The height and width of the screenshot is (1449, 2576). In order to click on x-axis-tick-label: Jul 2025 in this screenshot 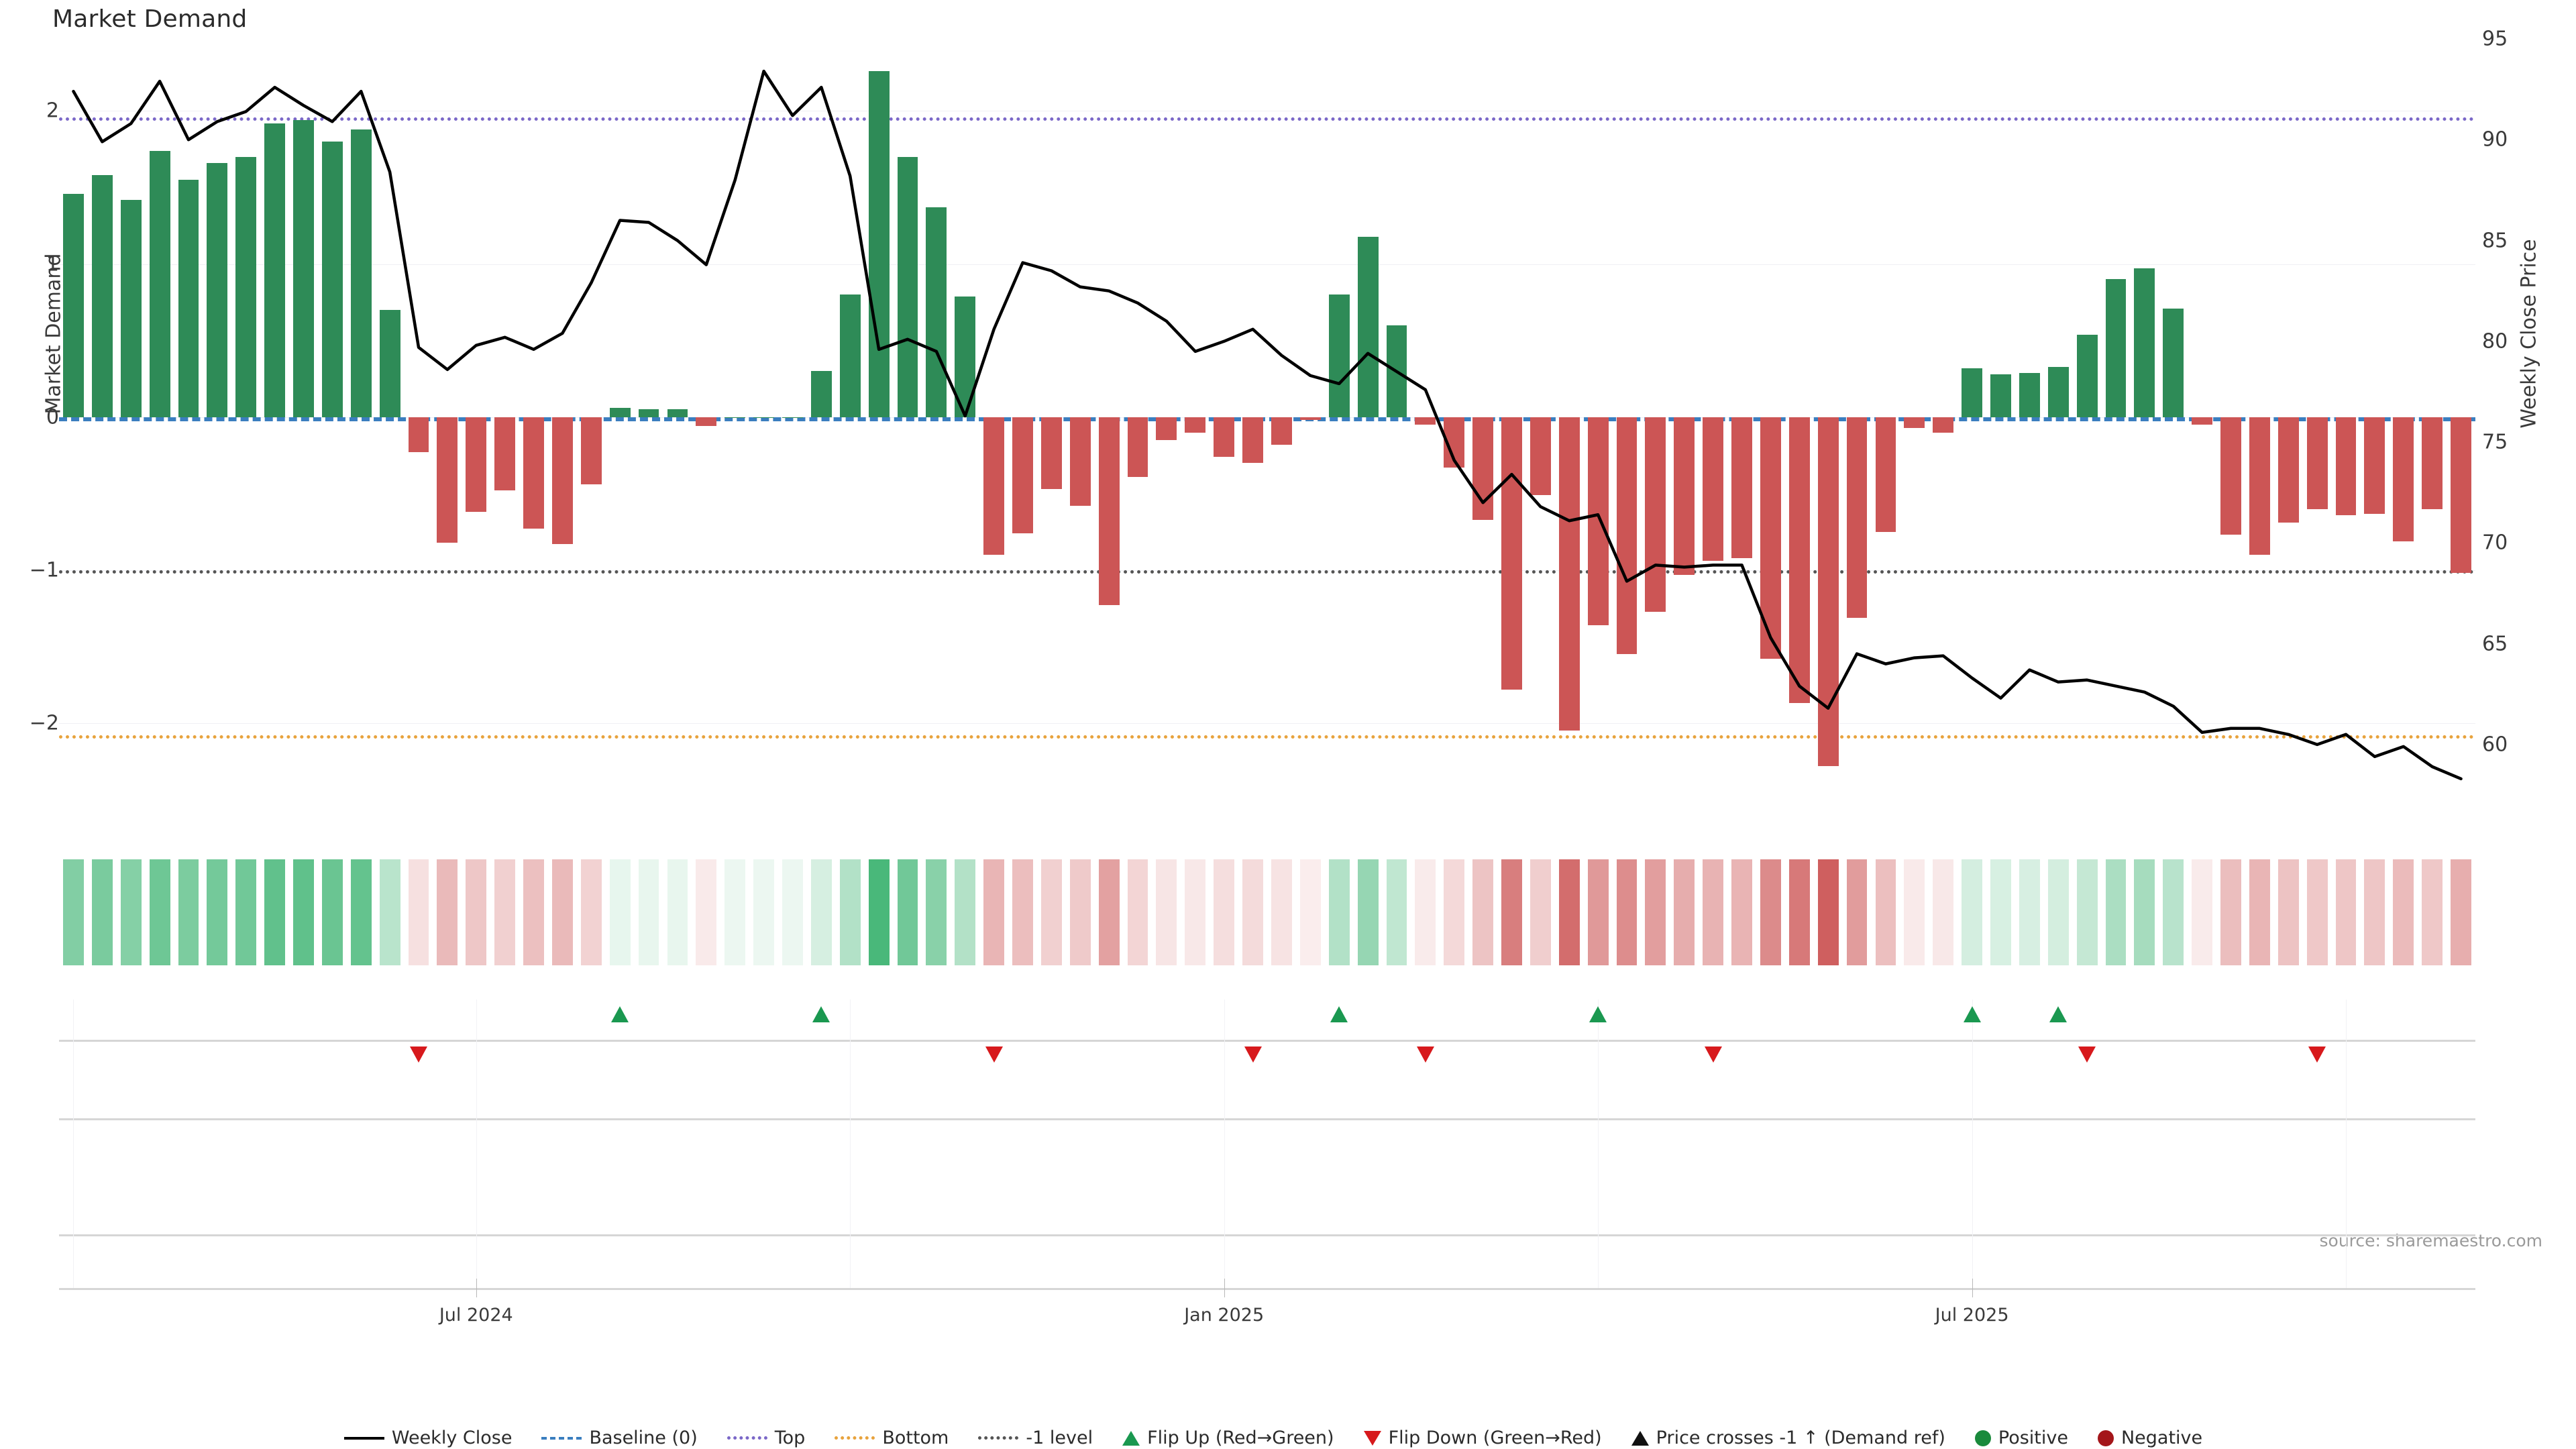, I will do `click(1972, 1315)`.